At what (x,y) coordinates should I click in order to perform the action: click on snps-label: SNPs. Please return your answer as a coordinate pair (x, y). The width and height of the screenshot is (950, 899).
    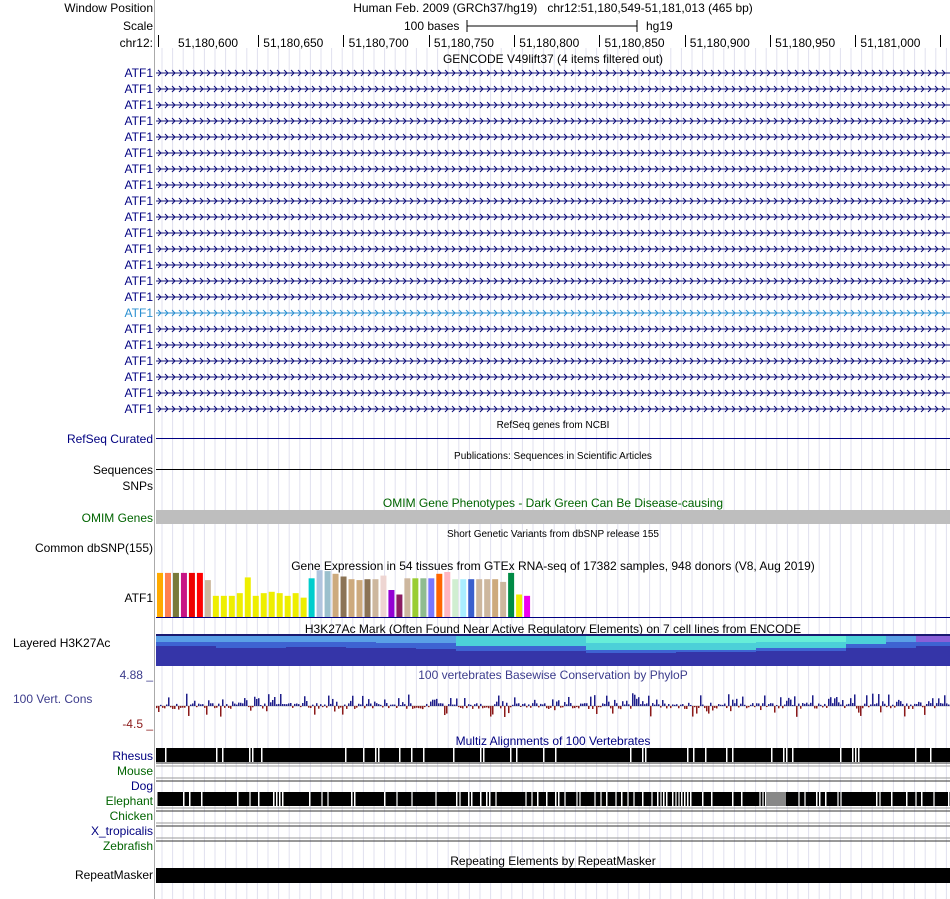
    Looking at the image, I should click on (137, 486).